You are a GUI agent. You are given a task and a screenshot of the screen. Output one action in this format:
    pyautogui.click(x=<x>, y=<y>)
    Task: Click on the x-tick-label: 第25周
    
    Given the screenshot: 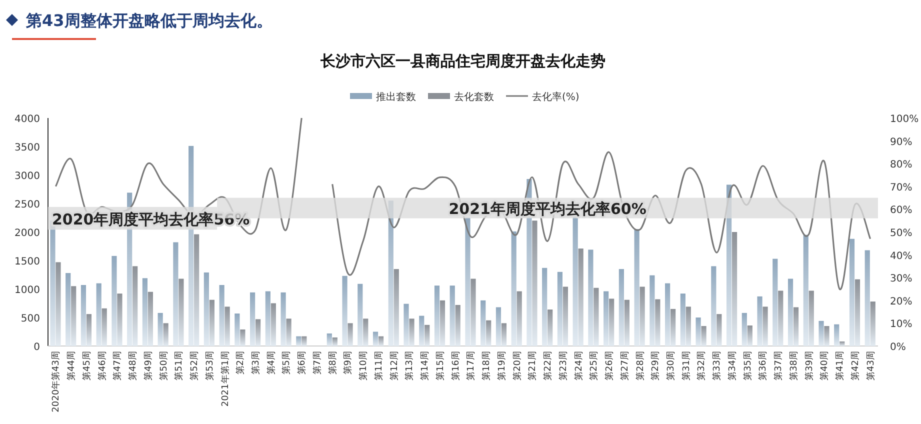 What is the action you would take?
    pyautogui.click(x=594, y=365)
    